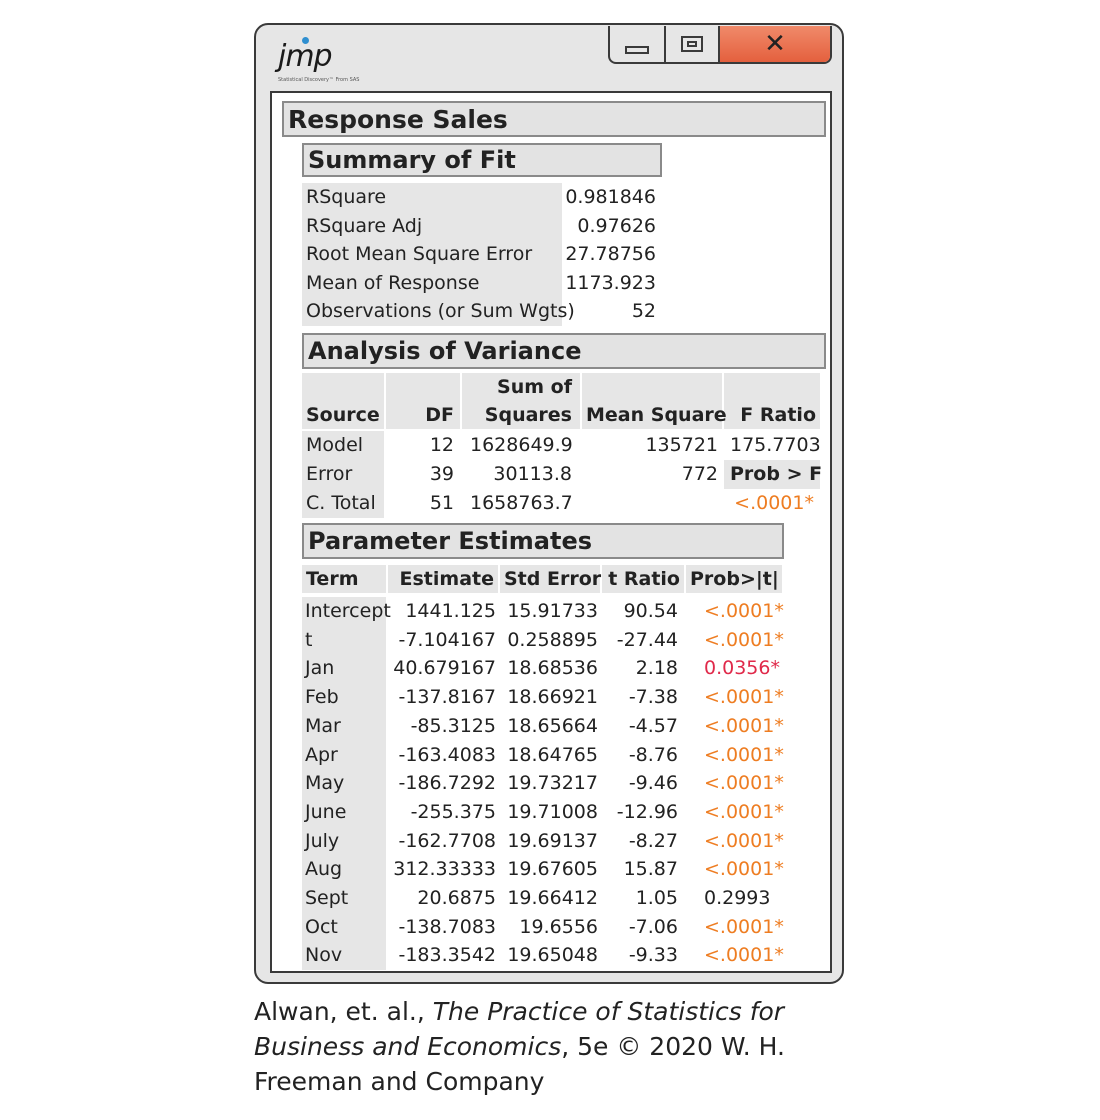 The image size is (1100, 1120). I want to click on anova-header-ss-bottom: Squares, so click(528, 415).